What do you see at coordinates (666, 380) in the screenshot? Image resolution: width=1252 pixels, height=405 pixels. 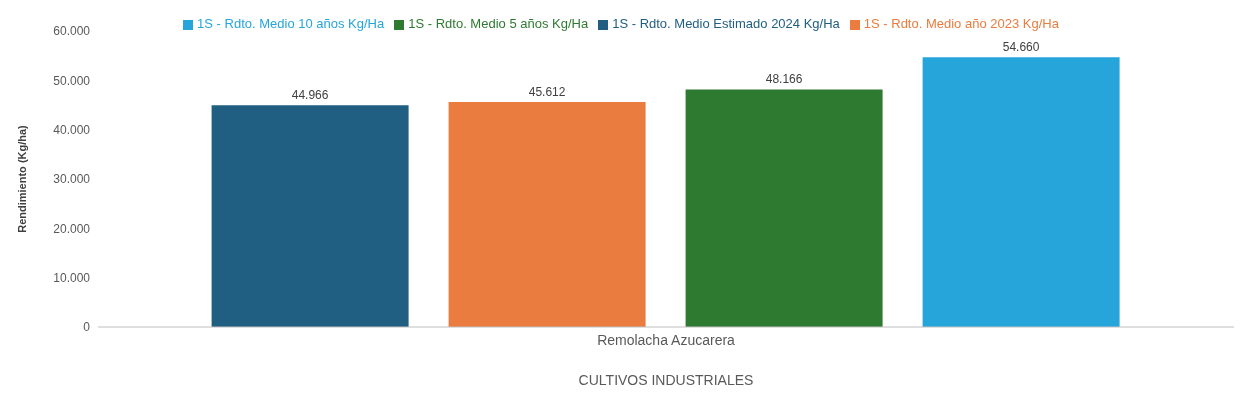 I see `x-axis-title: CULTIVOS INDUSTRIALES` at bounding box center [666, 380].